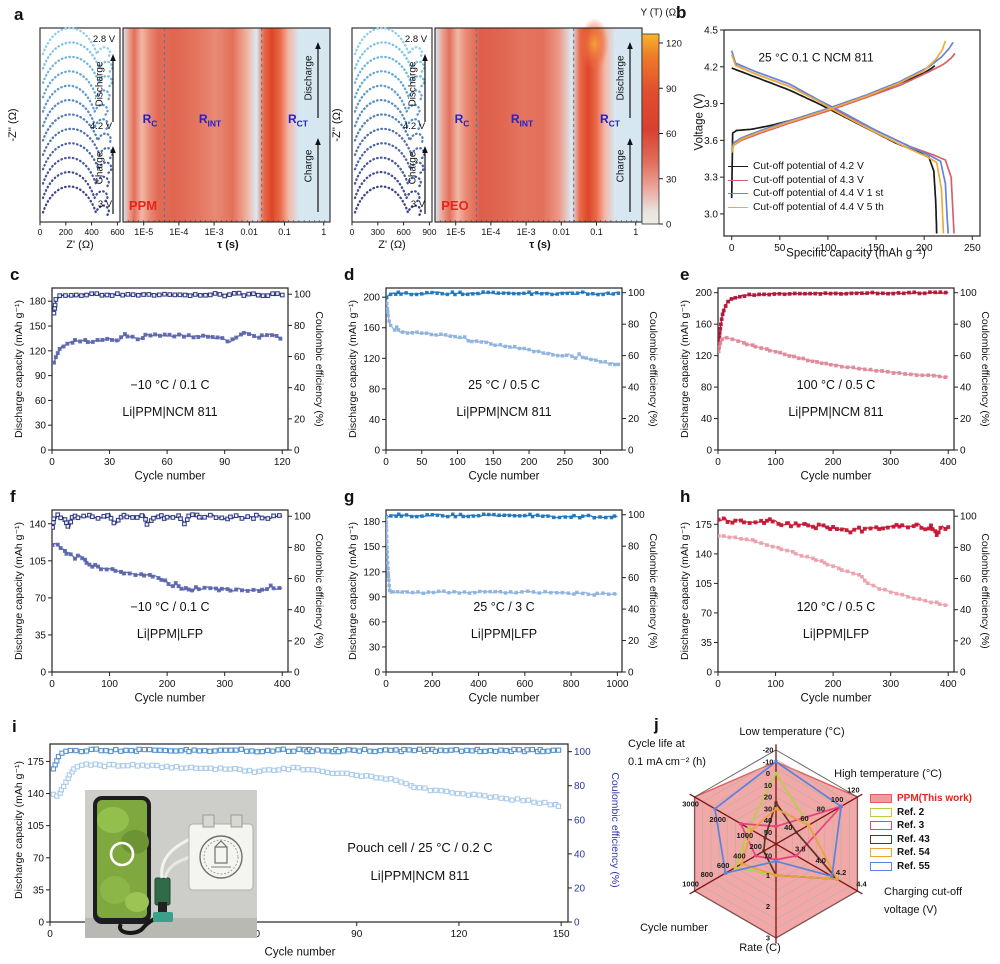 The height and width of the screenshot is (964, 1000). Describe the element at coordinates (836, 385) in the screenshot. I see `panel-e-condition: 100 °C / 0.5 C` at that location.